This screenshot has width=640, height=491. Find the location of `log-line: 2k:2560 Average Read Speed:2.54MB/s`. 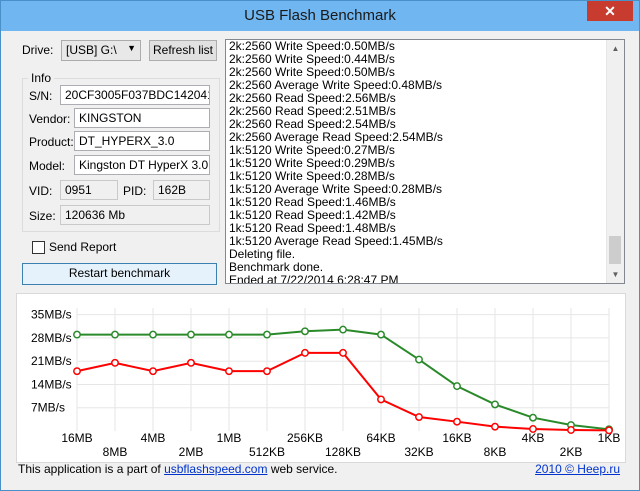

log-line: 2k:2560 Average Read Speed:2.54MB/s is located at coordinates (336, 137).